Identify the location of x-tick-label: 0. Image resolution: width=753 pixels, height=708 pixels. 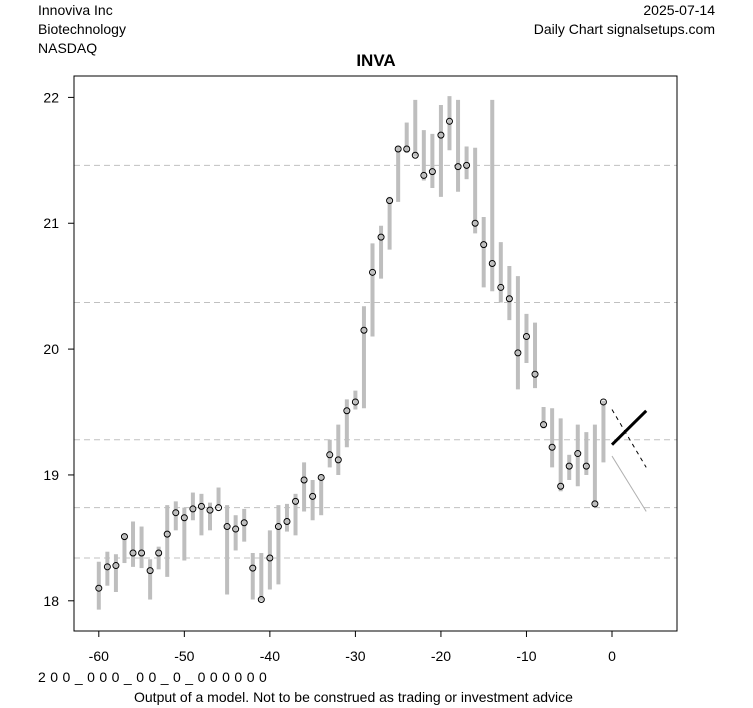
(612, 656).